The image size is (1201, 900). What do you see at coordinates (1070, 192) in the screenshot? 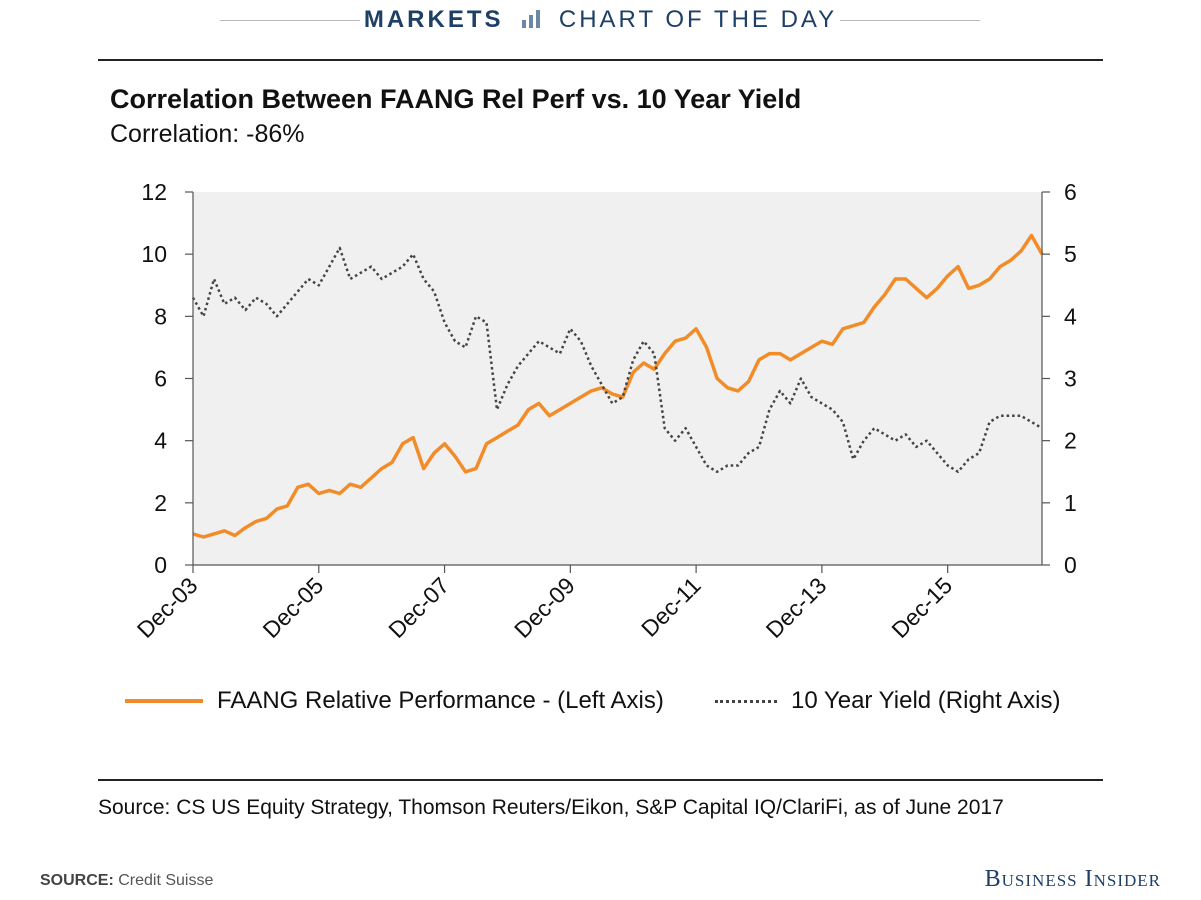
I see `y-tick-label-right: 6` at bounding box center [1070, 192].